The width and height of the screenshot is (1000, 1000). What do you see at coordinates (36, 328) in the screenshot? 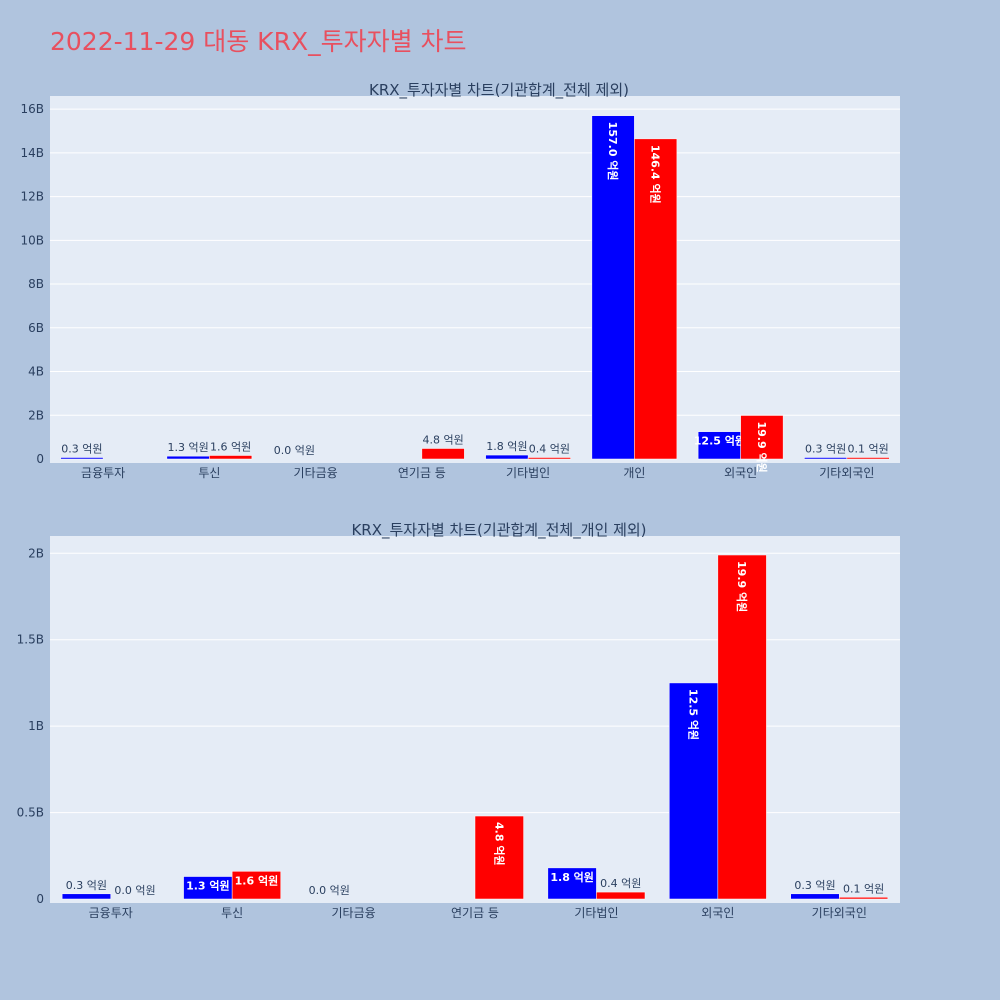
I see `y-tick-label: 6B` at bounding box center [36, 328].